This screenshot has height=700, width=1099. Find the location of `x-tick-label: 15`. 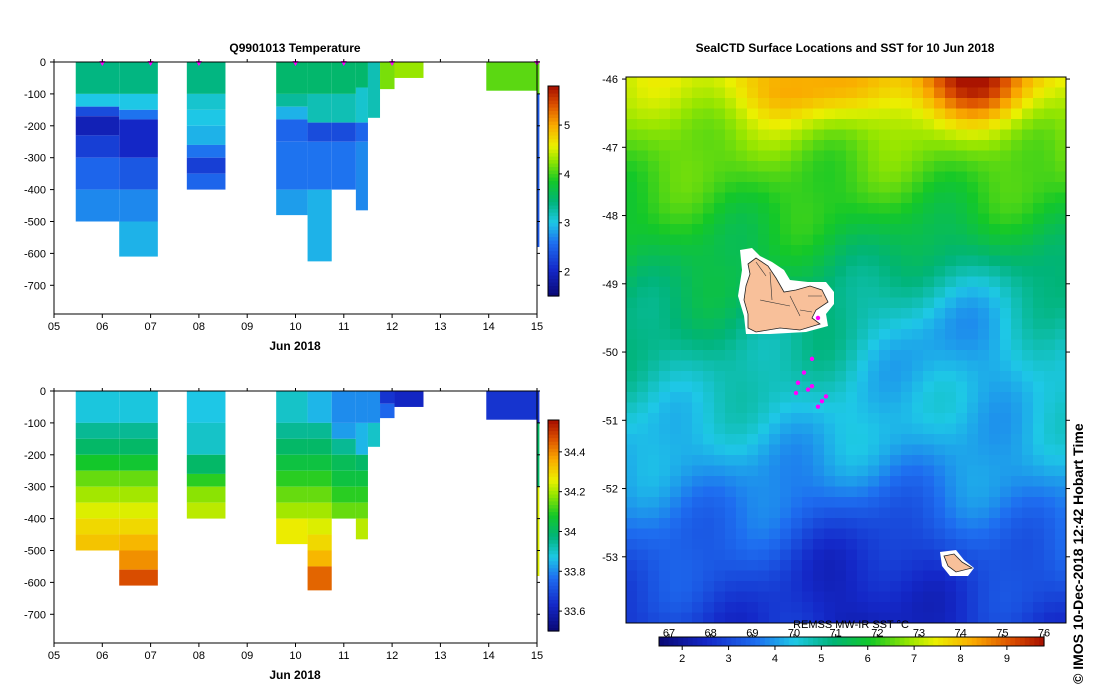

x-tick-label: 15 is located at coordinates (537, 656).